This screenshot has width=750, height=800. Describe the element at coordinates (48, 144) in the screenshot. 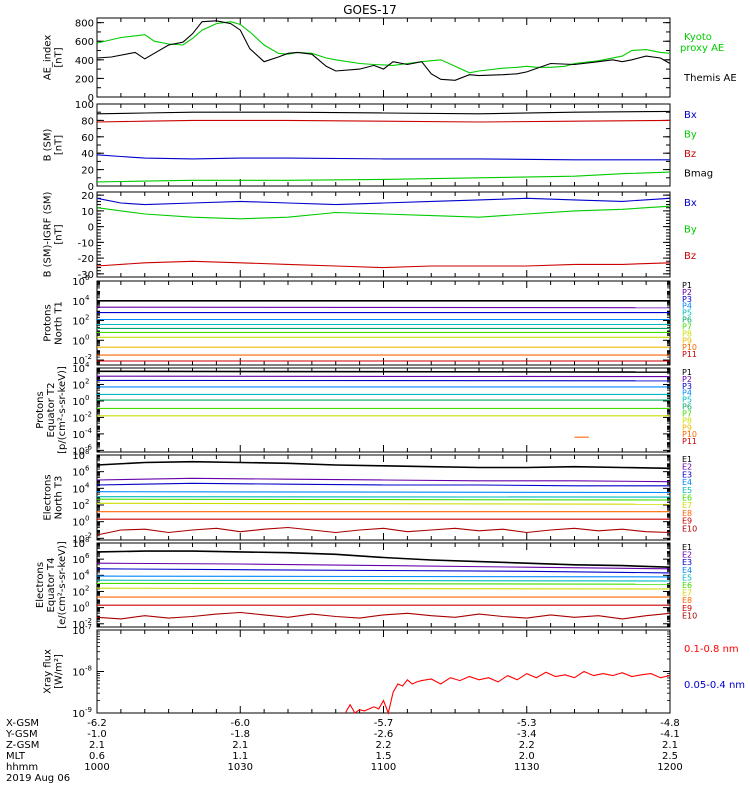

I see `y-axis-label: B (SM)` at that location.